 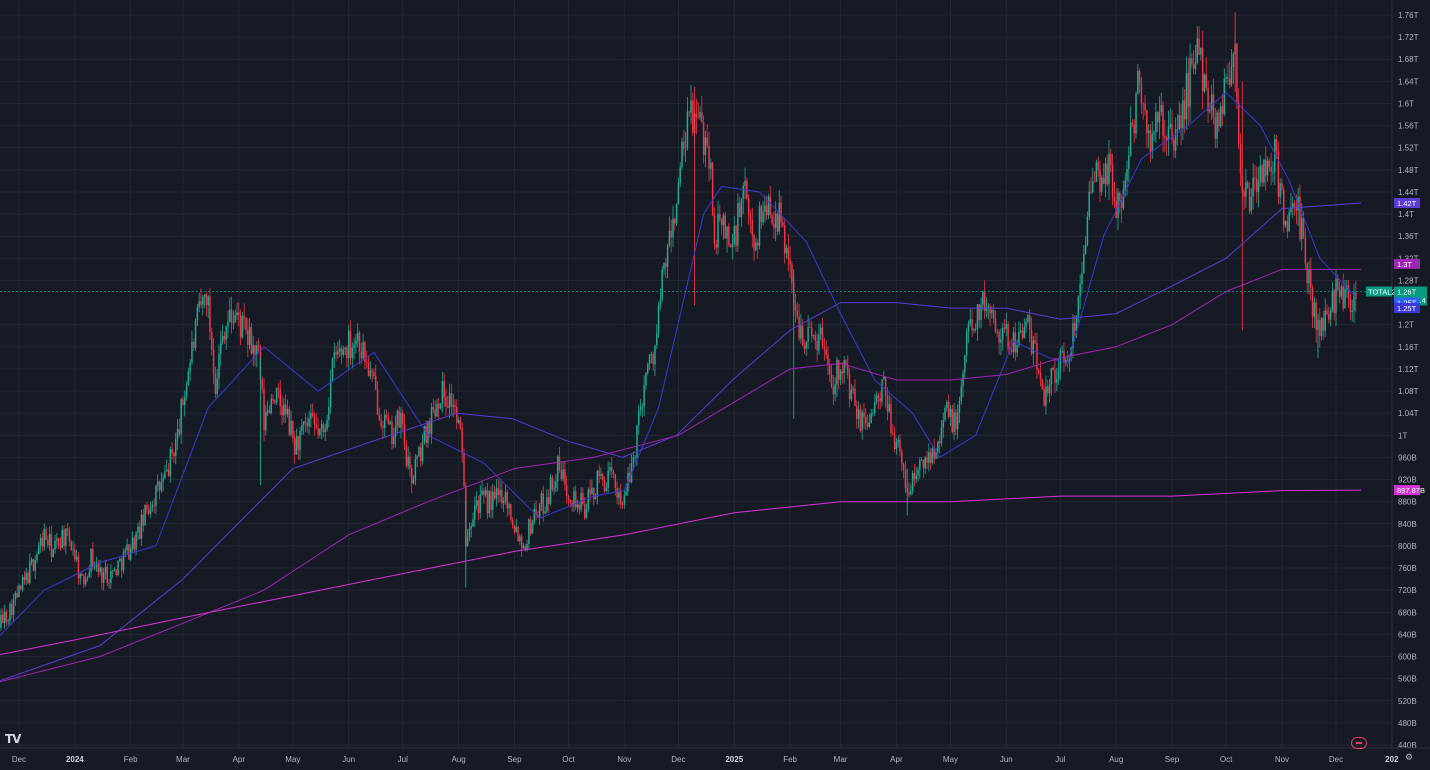 I want to click on price-tick-label: 1.68T, so click(x=1408, y=59).